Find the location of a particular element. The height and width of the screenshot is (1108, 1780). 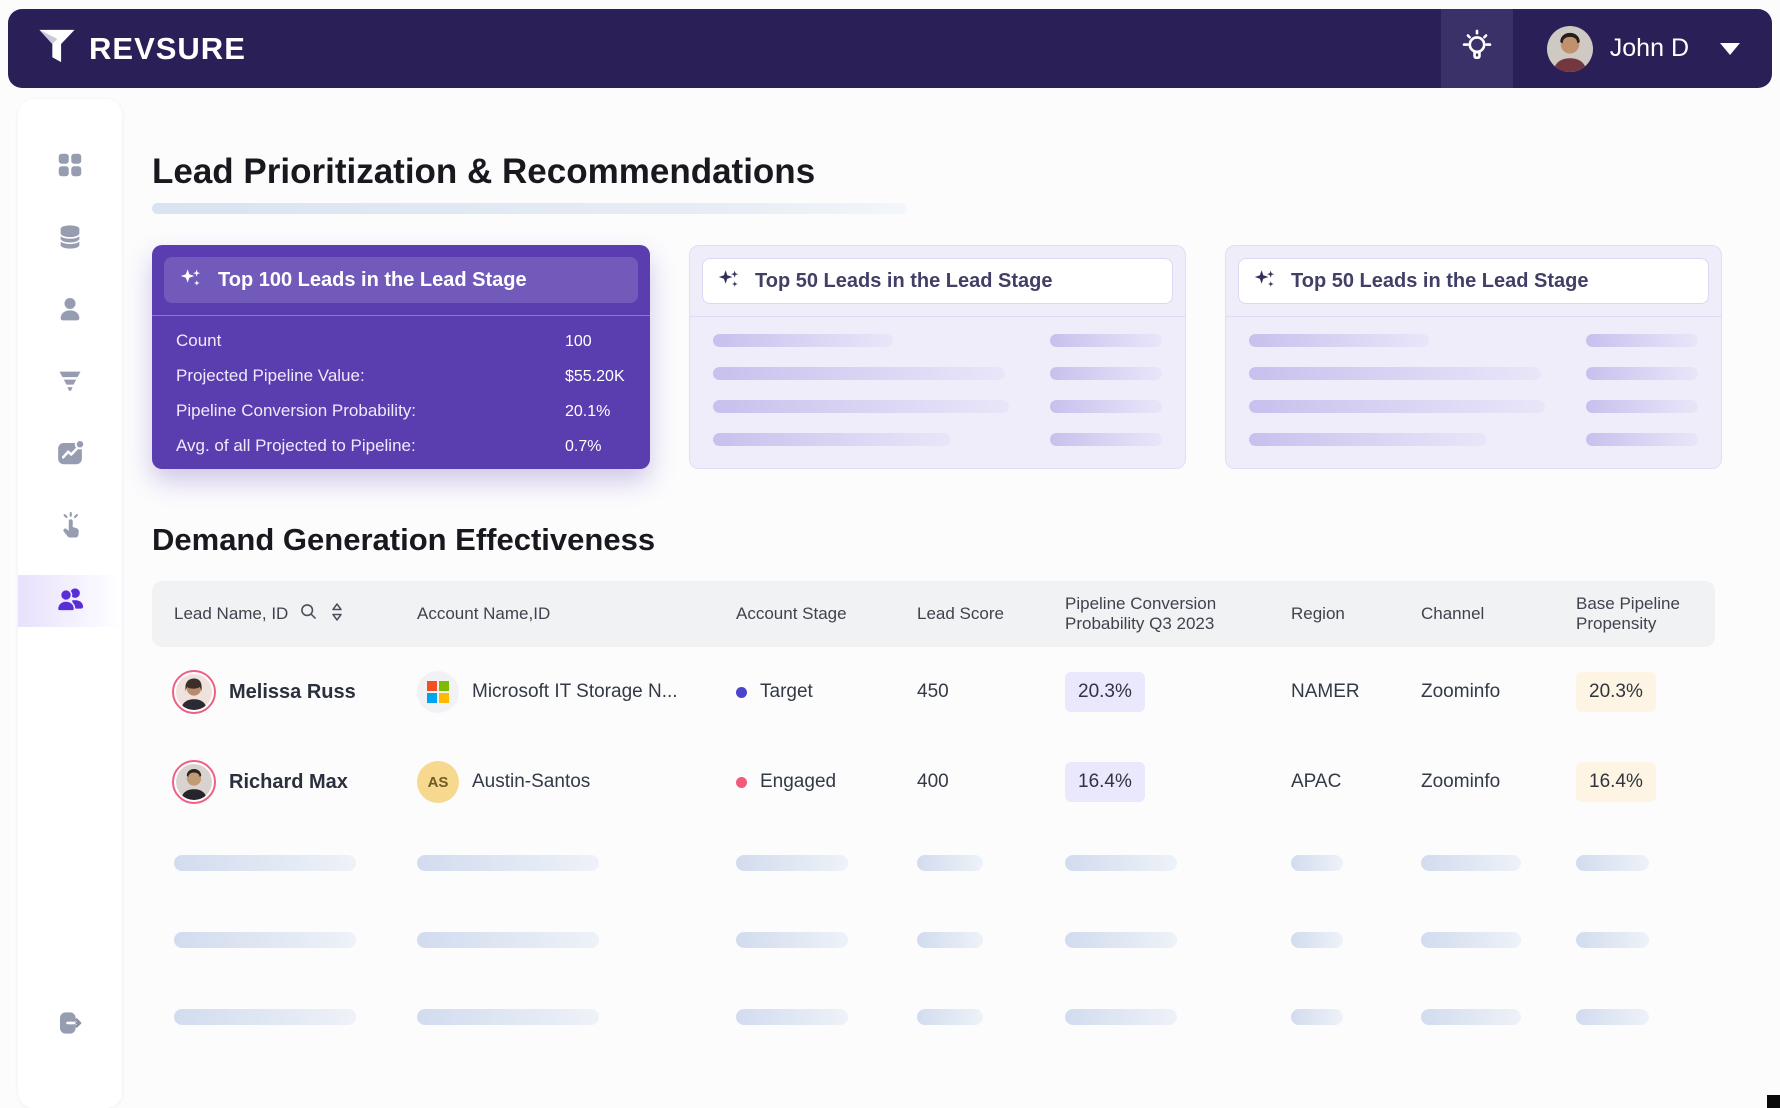

lead-name: Melissa Russ is located at coordinates (292, 691).